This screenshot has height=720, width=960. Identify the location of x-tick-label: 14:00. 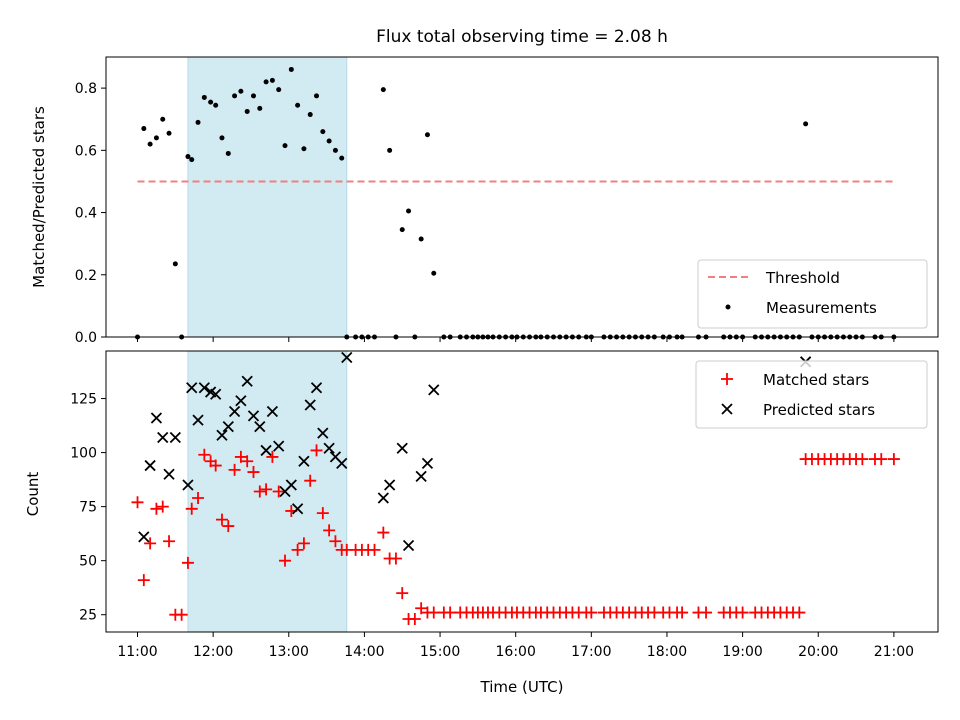
(364, 652).